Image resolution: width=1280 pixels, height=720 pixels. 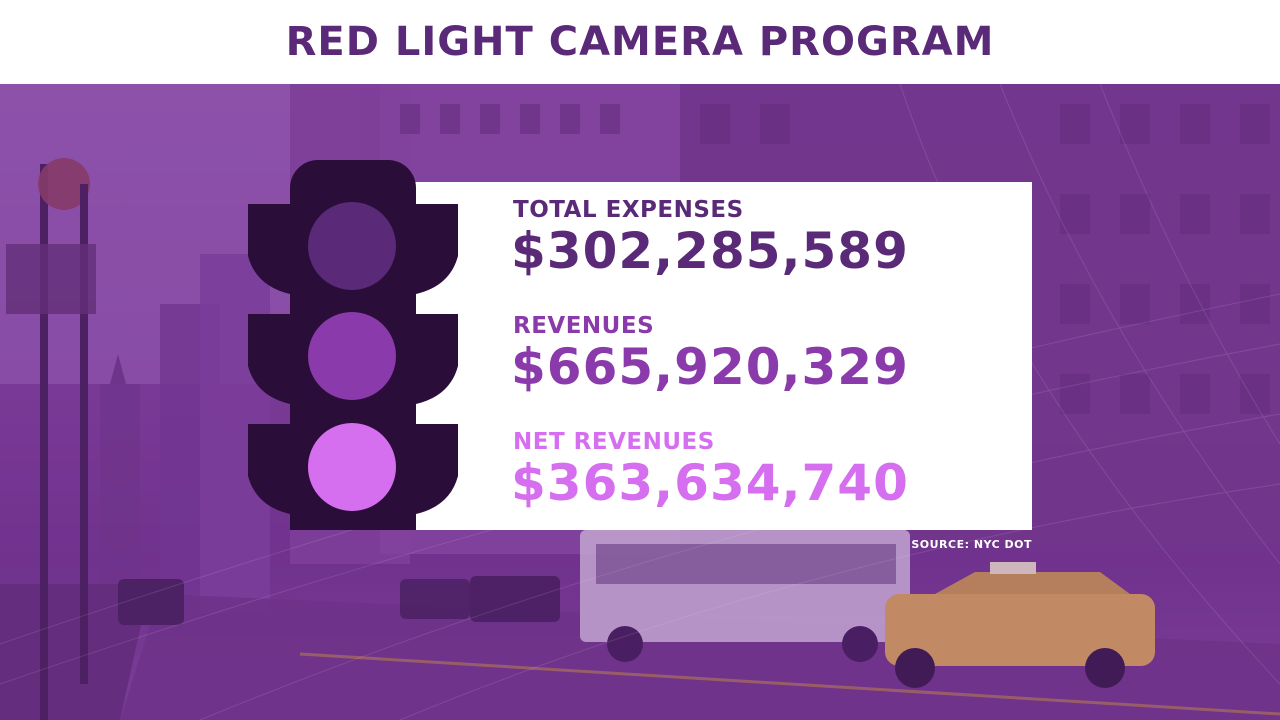 What do you see at coordinates (584, 326) in the screenshot?
I see `revenues-label: REVENUES` at bounding box center [584, 326].